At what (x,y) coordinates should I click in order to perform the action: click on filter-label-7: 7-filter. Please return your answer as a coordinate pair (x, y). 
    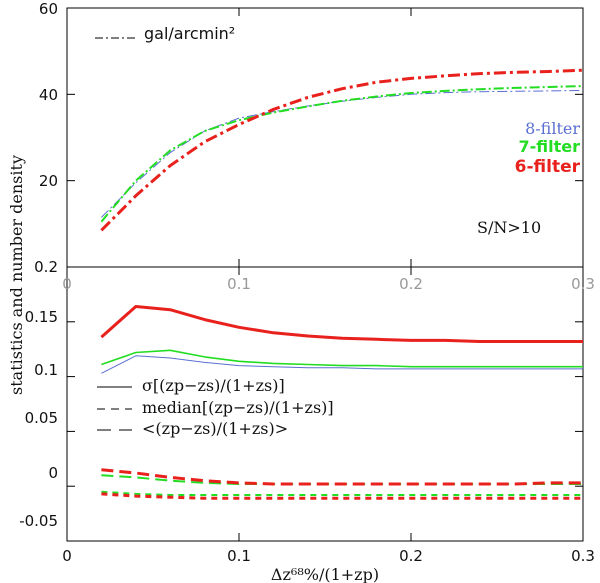
    Looking at the image, I should click on (549, 146).